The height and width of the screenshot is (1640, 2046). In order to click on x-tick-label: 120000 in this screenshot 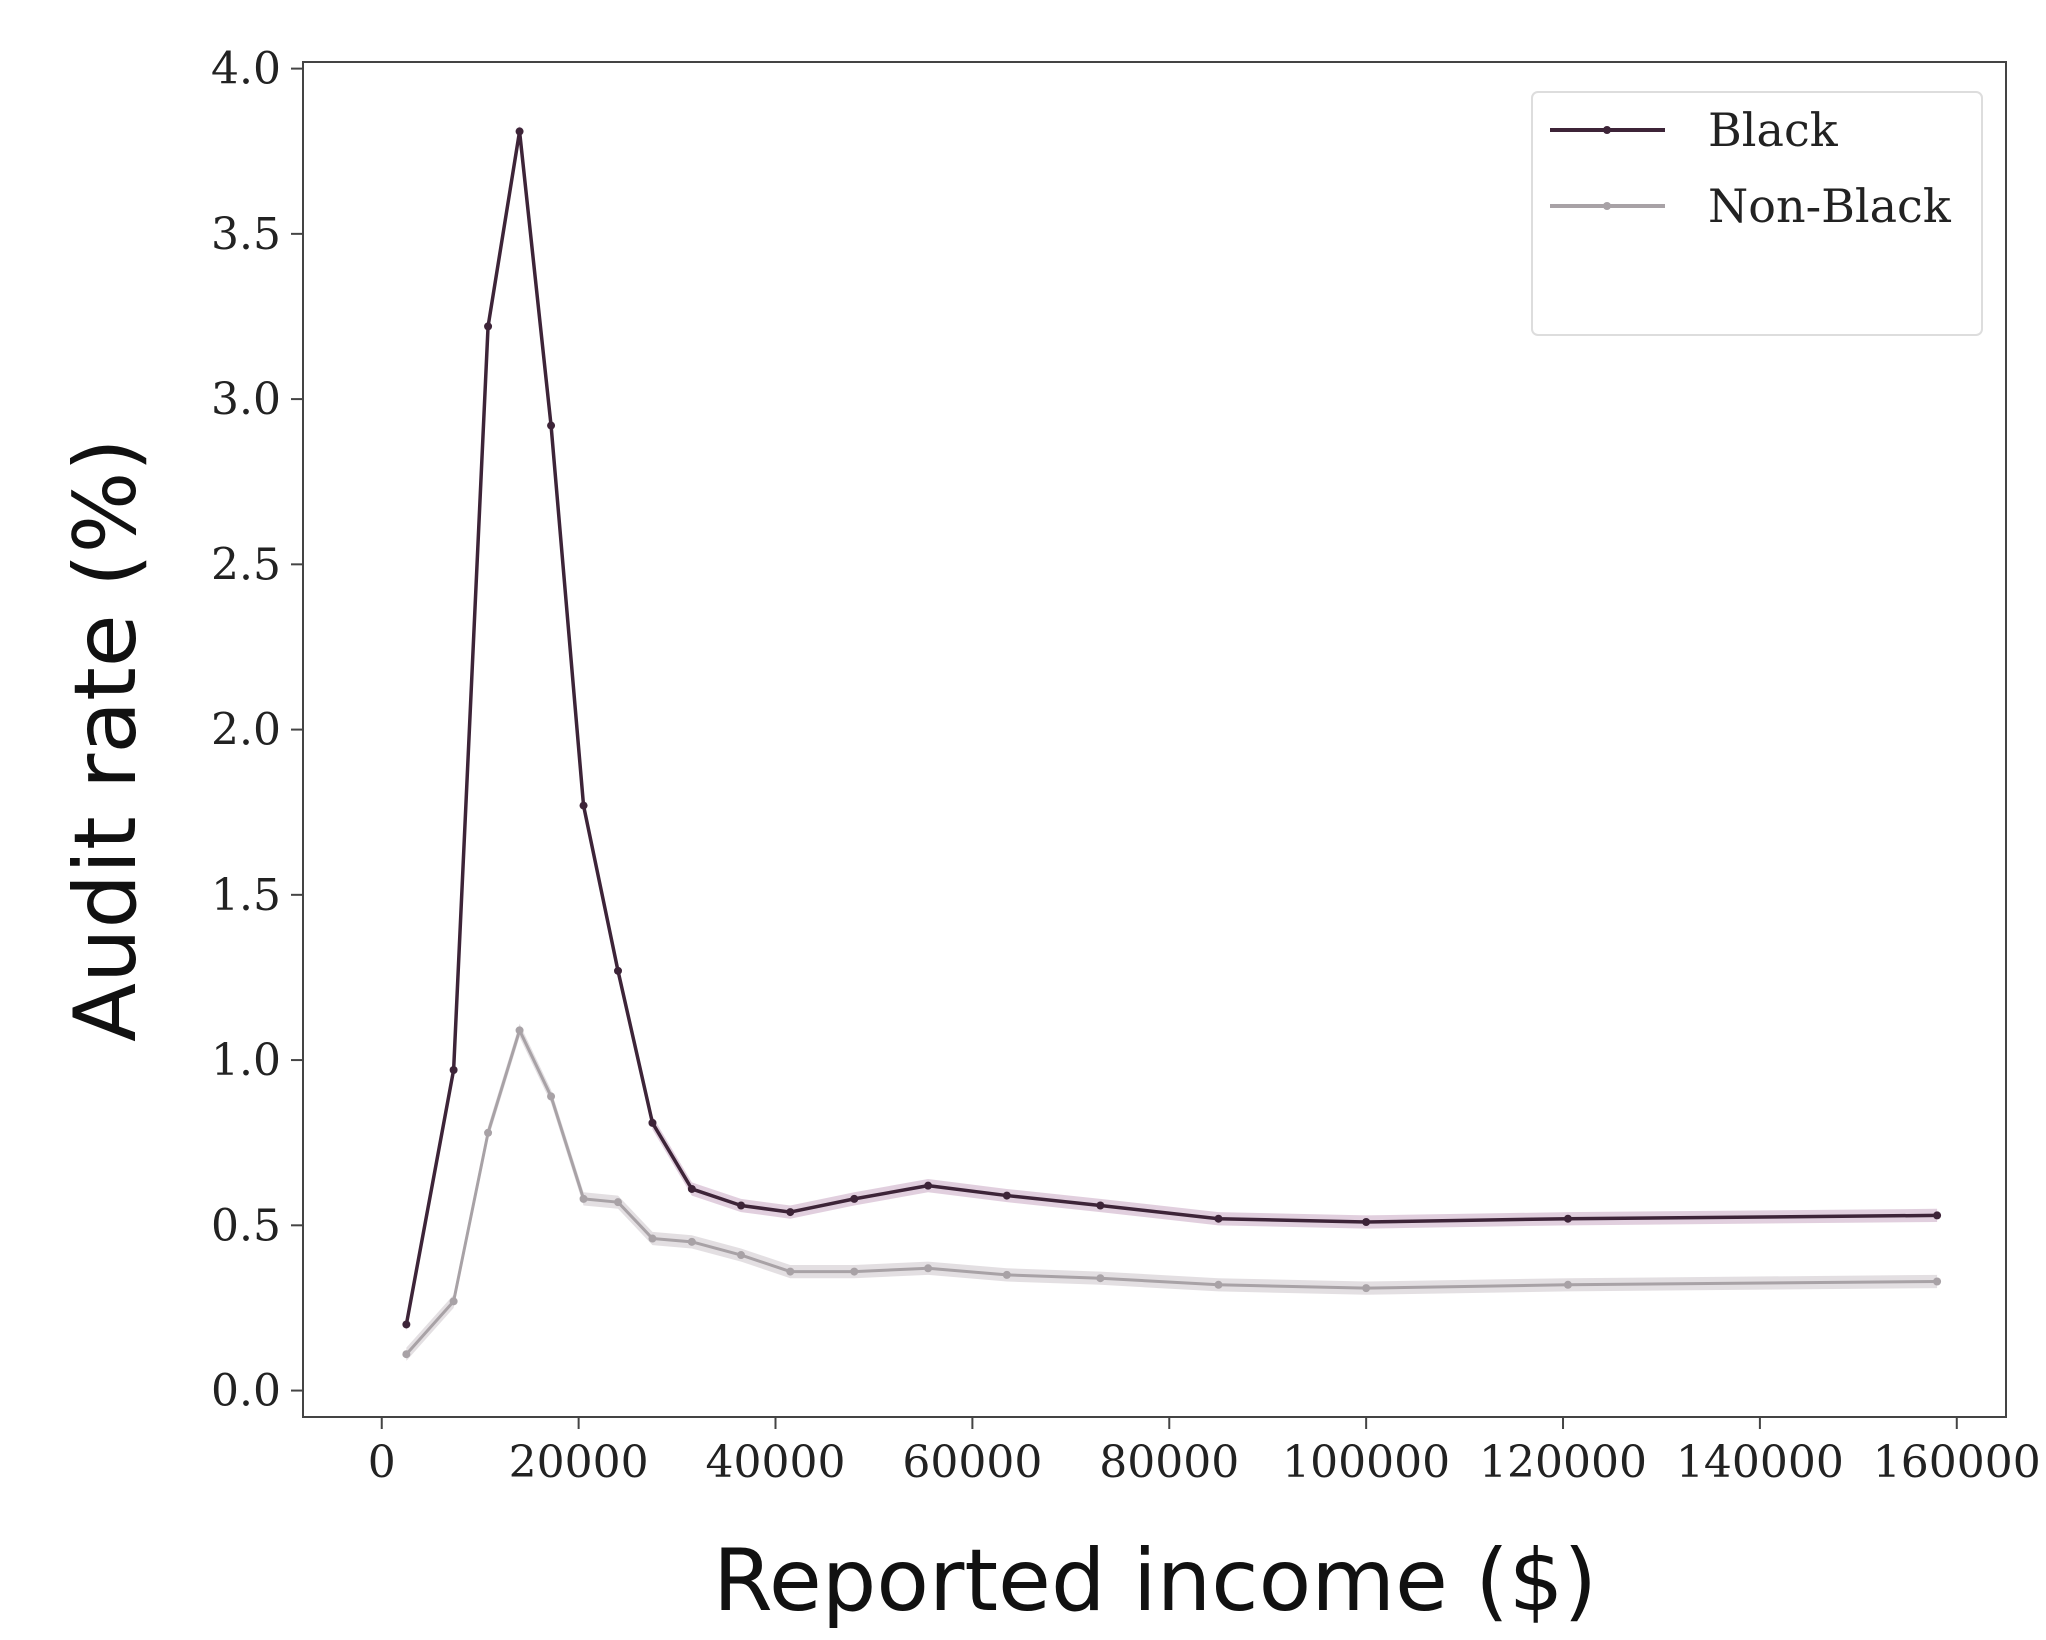, I will do `click(1563, 1462)`.